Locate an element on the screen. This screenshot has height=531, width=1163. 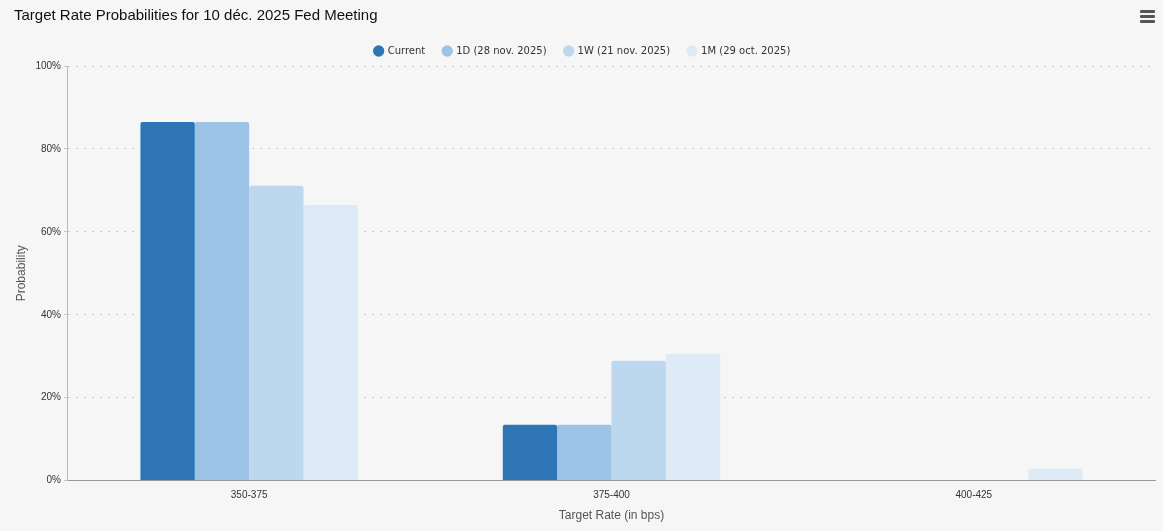
y-tick-label: 40% is located at coordinates (51, 314).